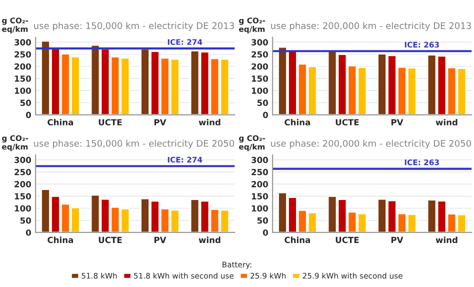  I want to click on chart-title: use phase: 150,000 km - electricity DE 2013, so click(134, 26).